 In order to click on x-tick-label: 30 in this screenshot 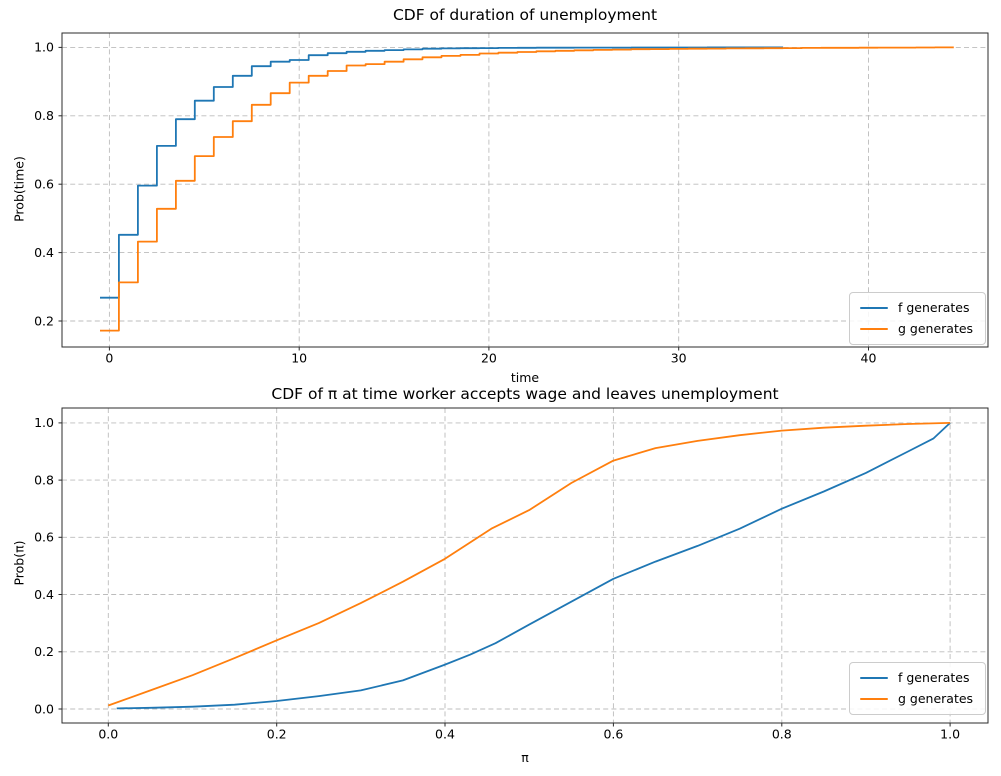, I will do `click(679, 358)`.